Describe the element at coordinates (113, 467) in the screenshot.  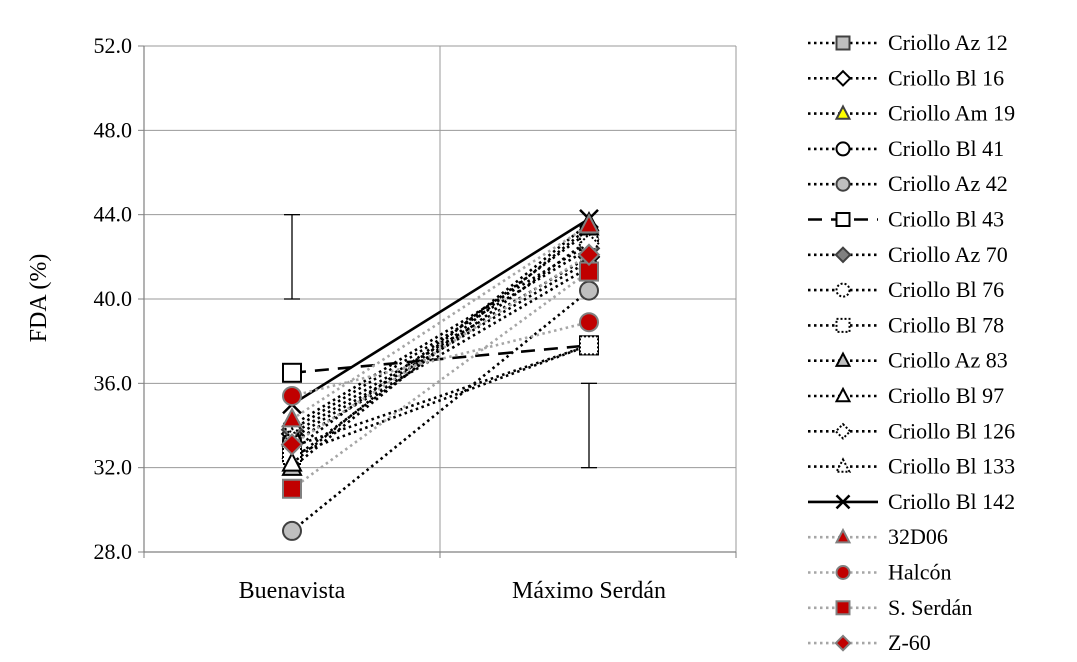
I see `y-tick-label: 32.0` at that location.